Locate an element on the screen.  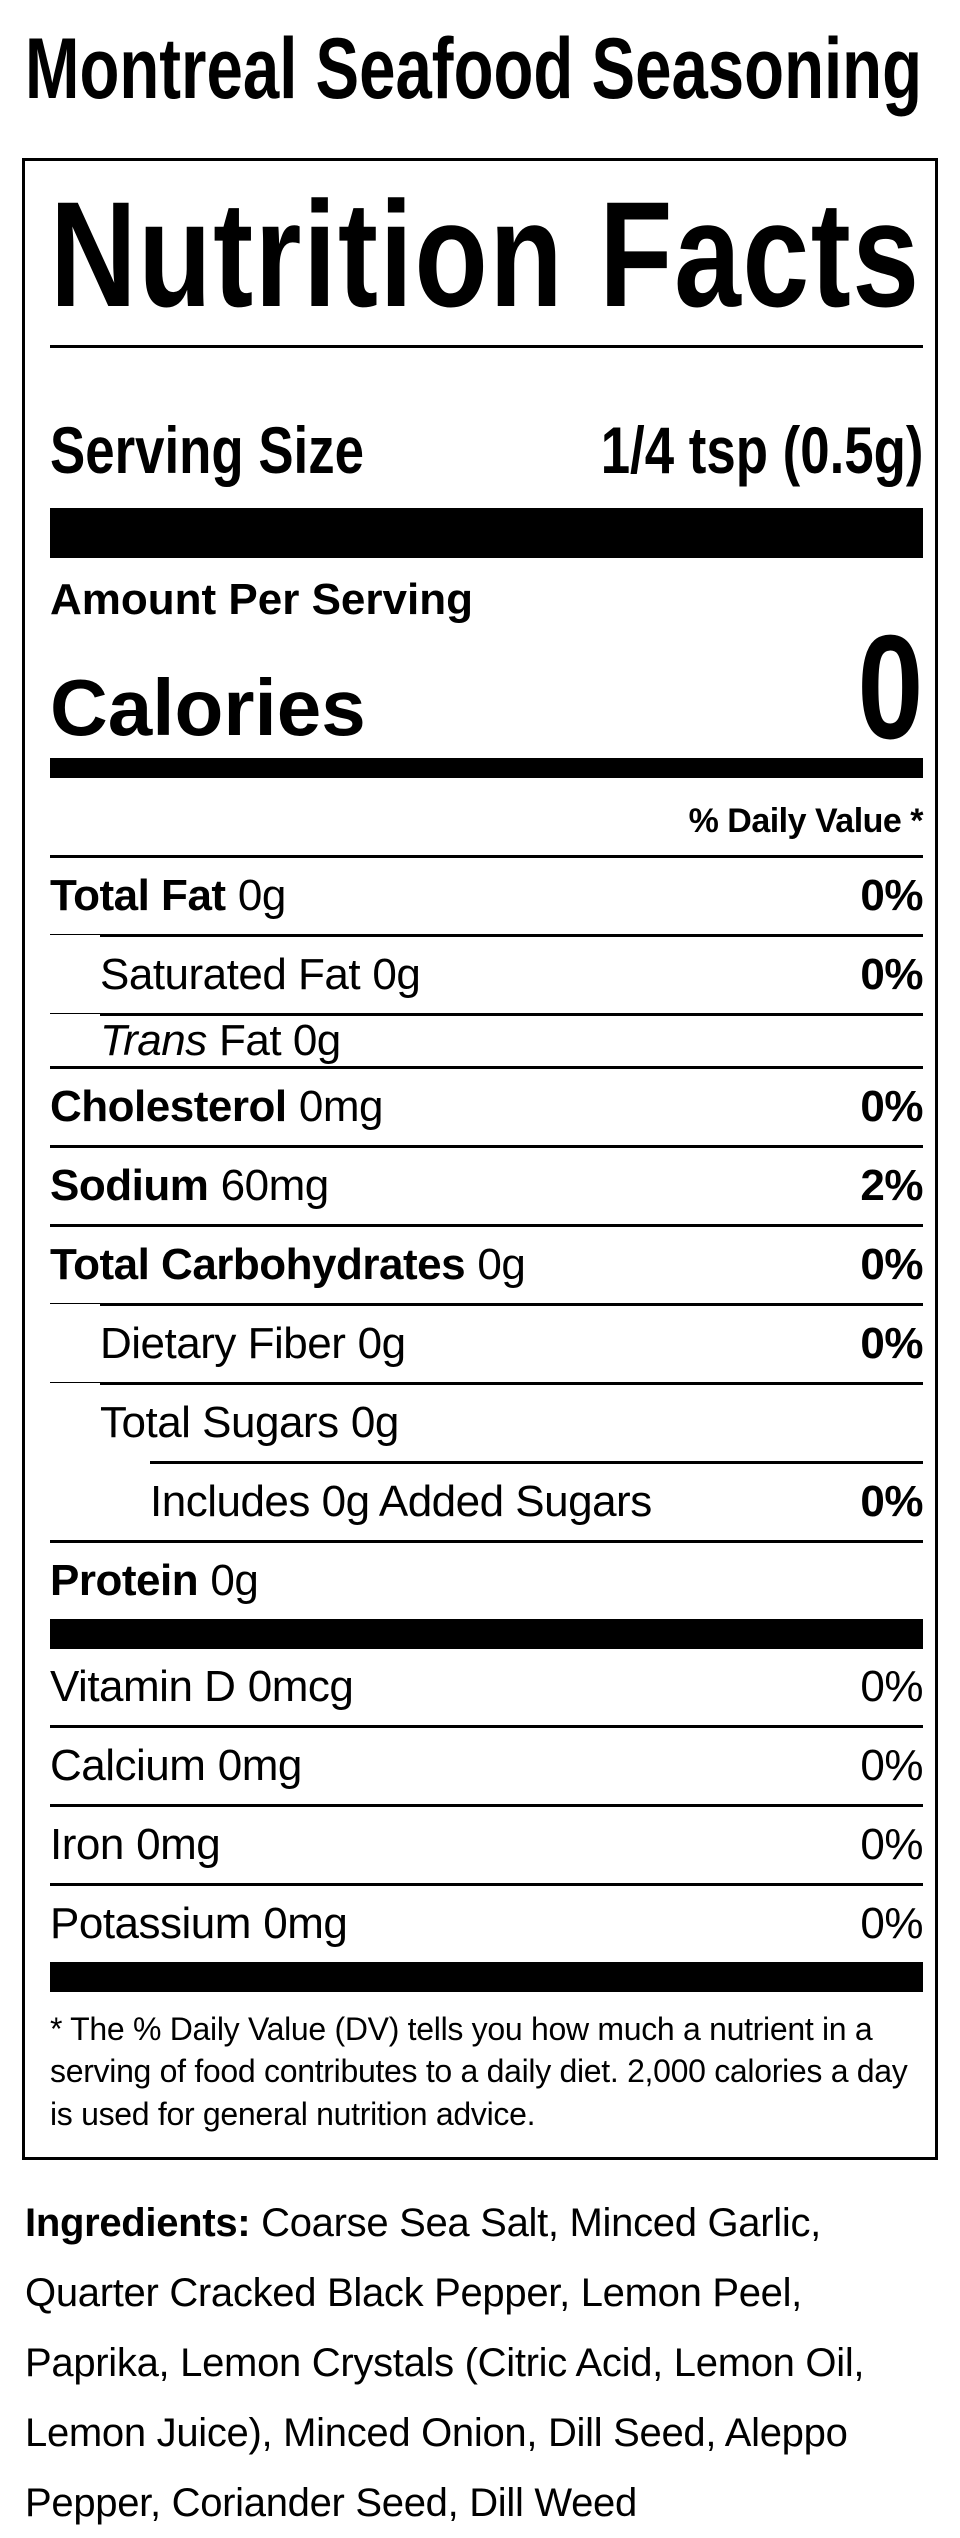
amount-per-serving-label: Amount Per Serving is located at coordinates (261, 600).